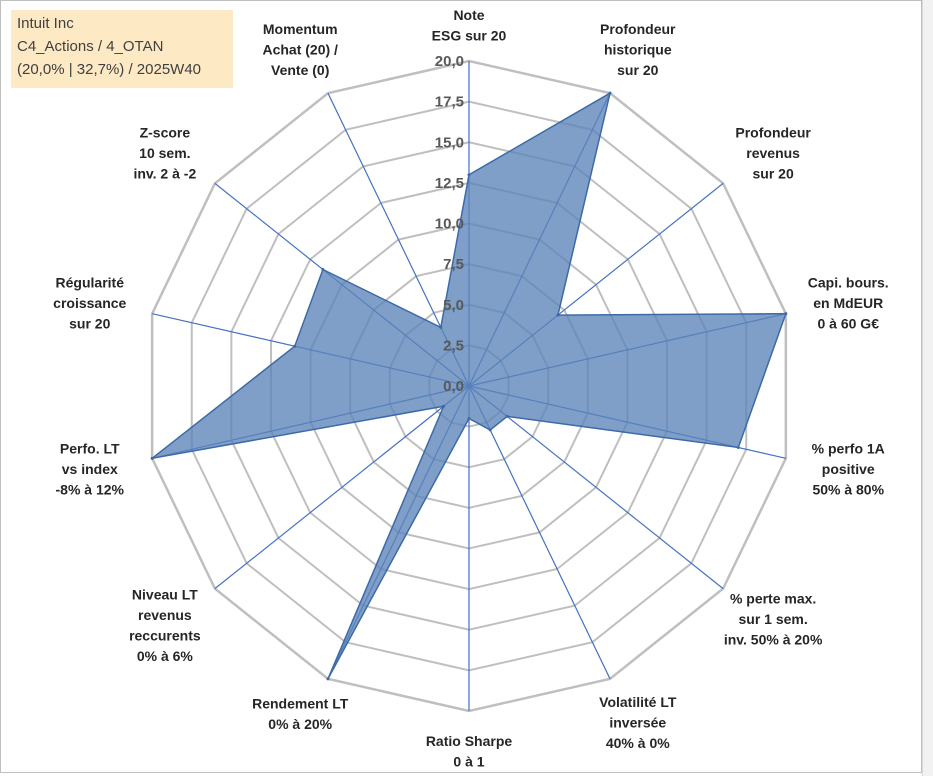 Image resolution: width=933 pixels, height=776 pixels. I want to click on axis-label-10: Perfo. LT vs index -8% à 12%, so click(90, 469).